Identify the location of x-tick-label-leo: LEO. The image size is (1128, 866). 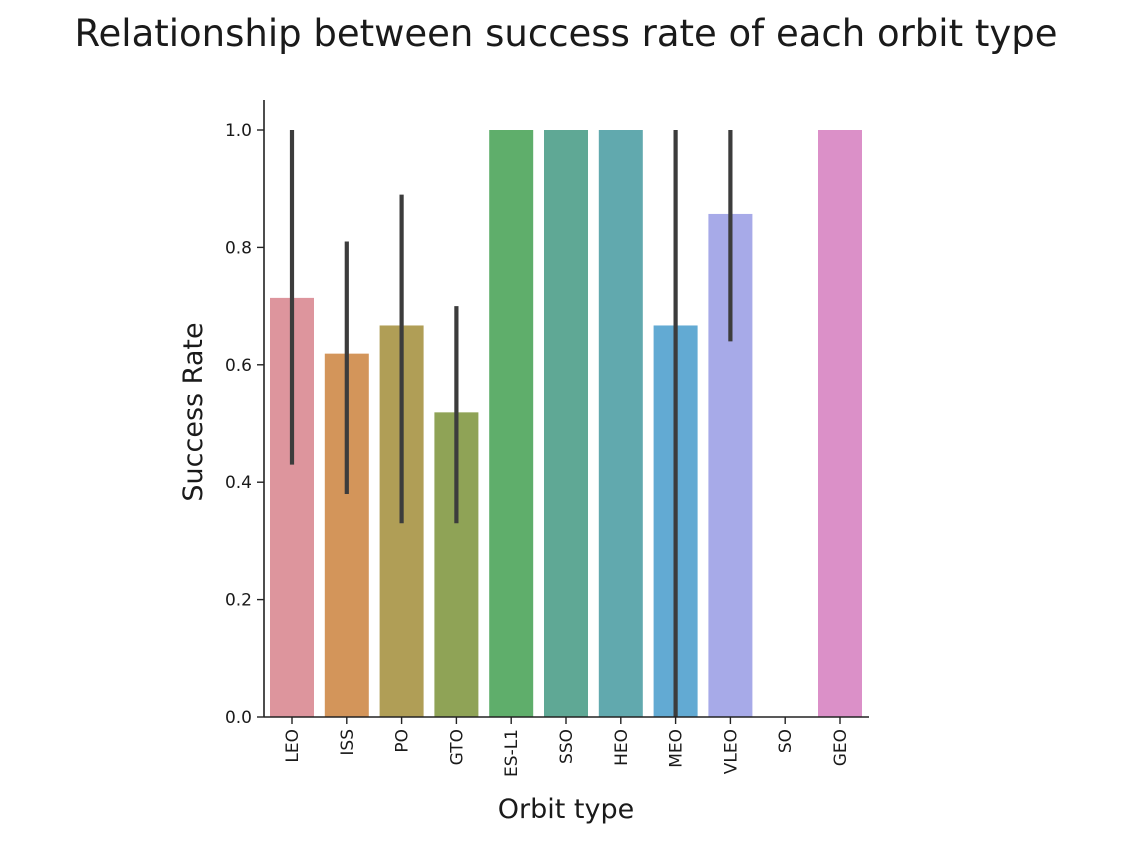
(293, 746).